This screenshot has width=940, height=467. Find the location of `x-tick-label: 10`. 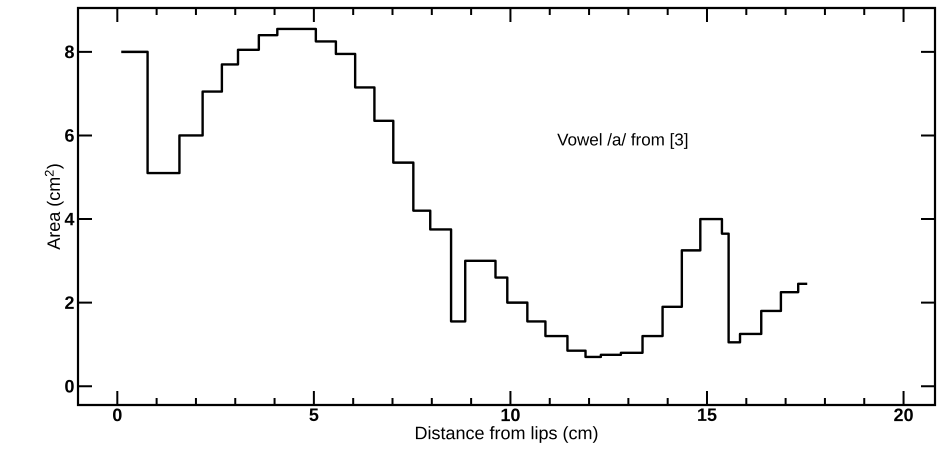

x-tick-label: 10 is located at coordinates (511, 415).